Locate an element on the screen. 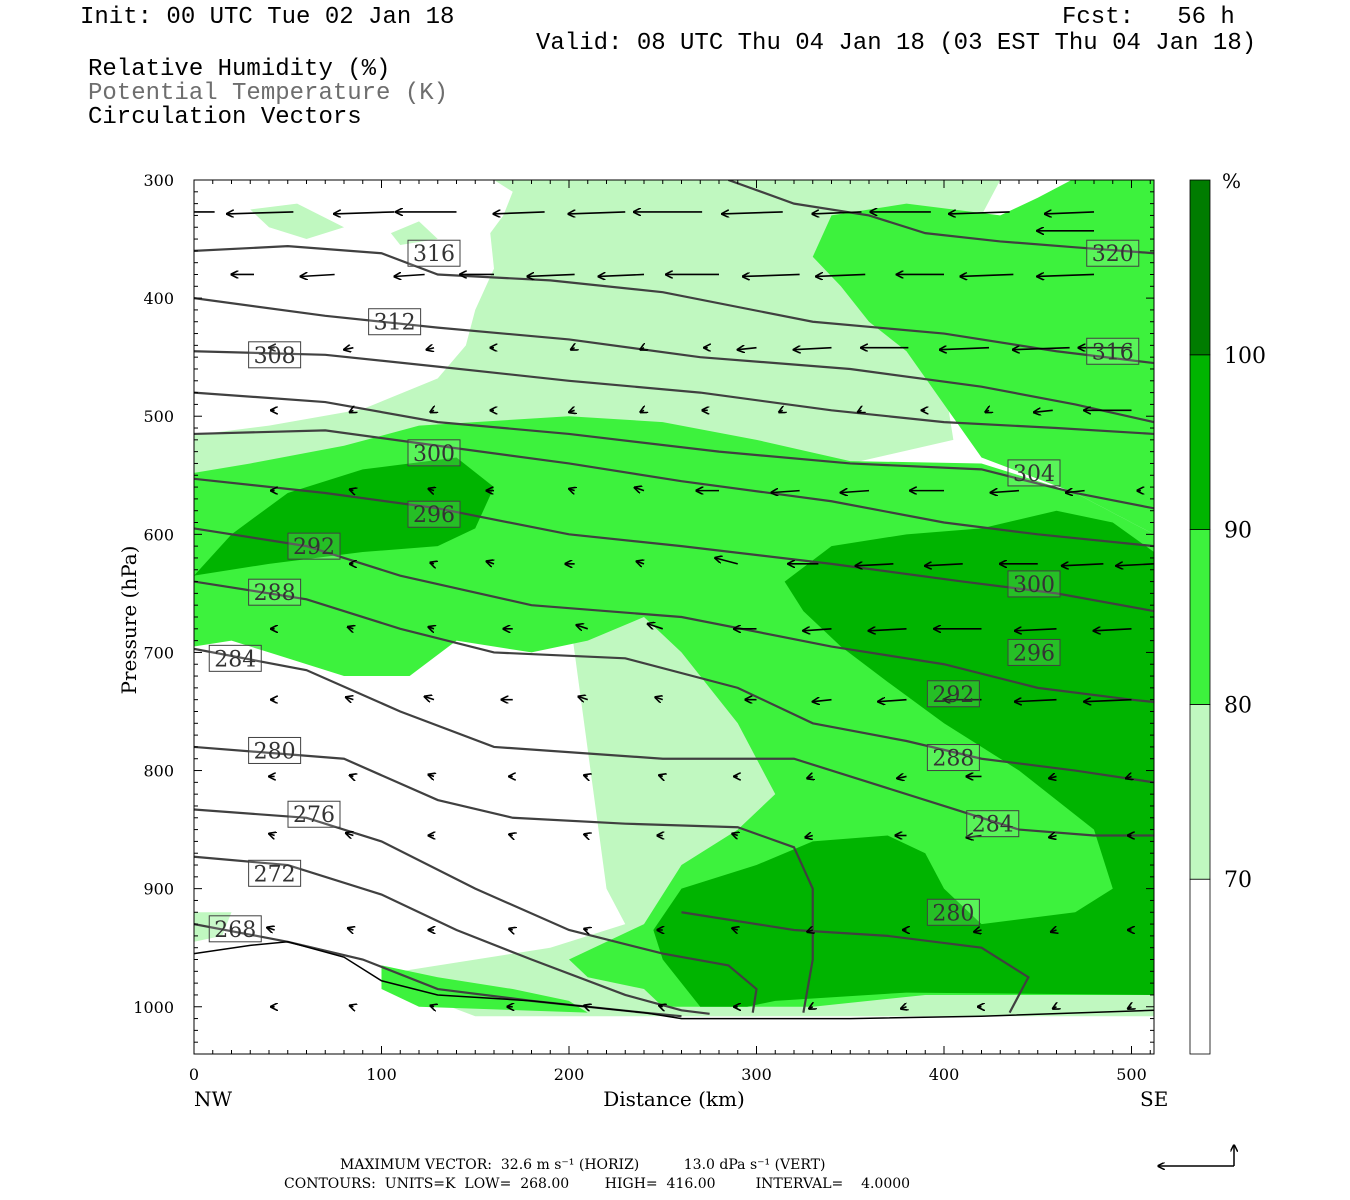  field-theta-label: Potential Temperature (K) is located at coordinates (268, 93).